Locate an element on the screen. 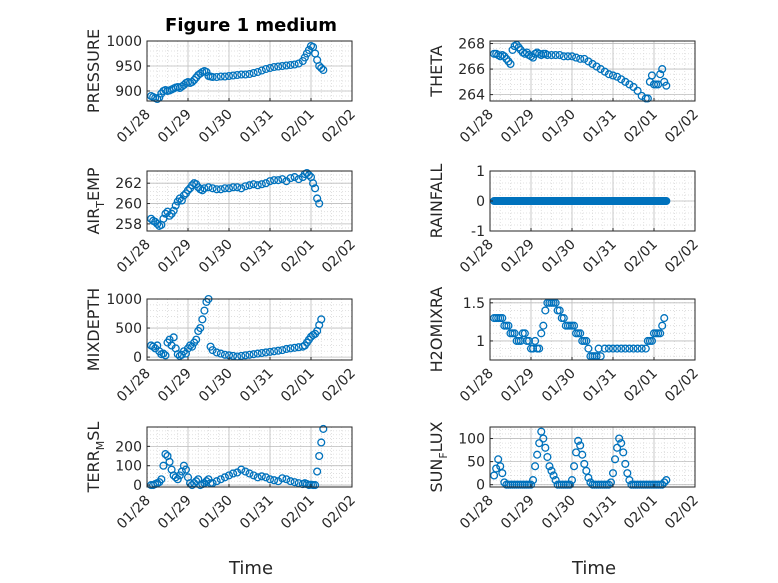 Image resolution: width=778 pixels, height=583 pixels. y-axis-label-main: SUN is located at coordinates (436, 476).